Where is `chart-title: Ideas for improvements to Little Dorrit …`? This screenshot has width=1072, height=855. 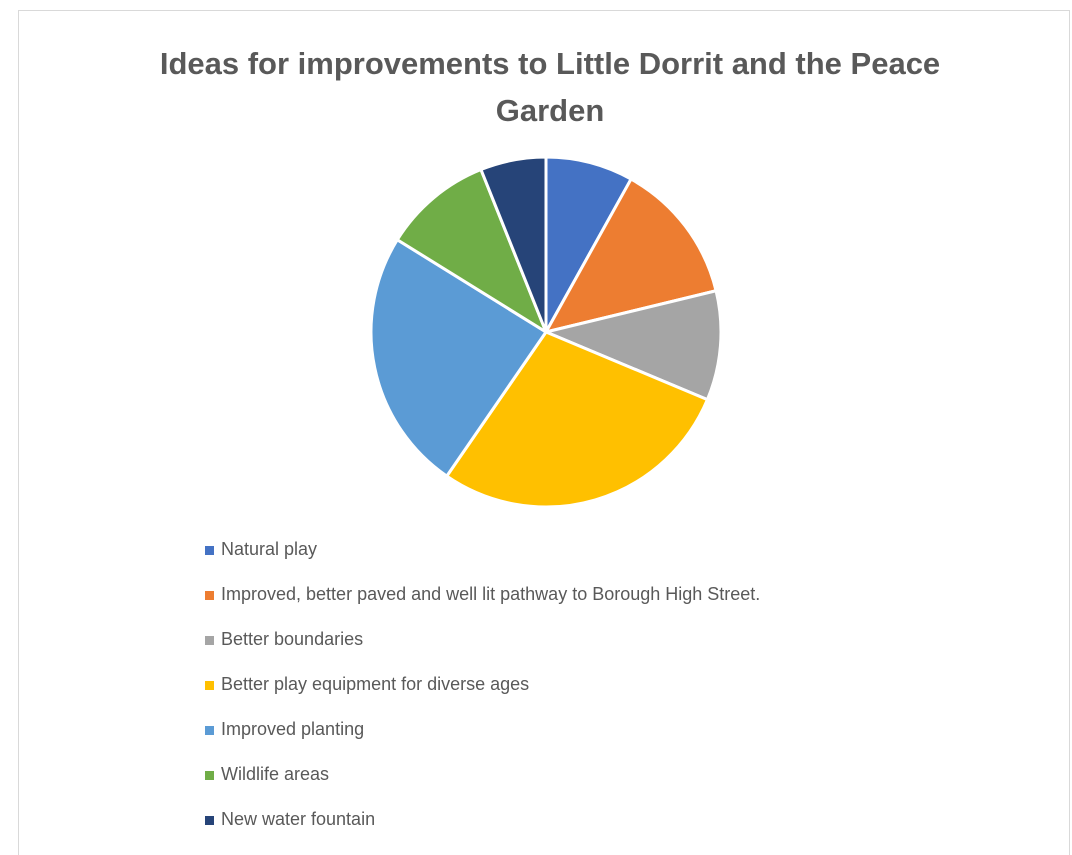 chart-title: Ideas for improvements to Little Dorrit … is located at coordinates (550, 87).